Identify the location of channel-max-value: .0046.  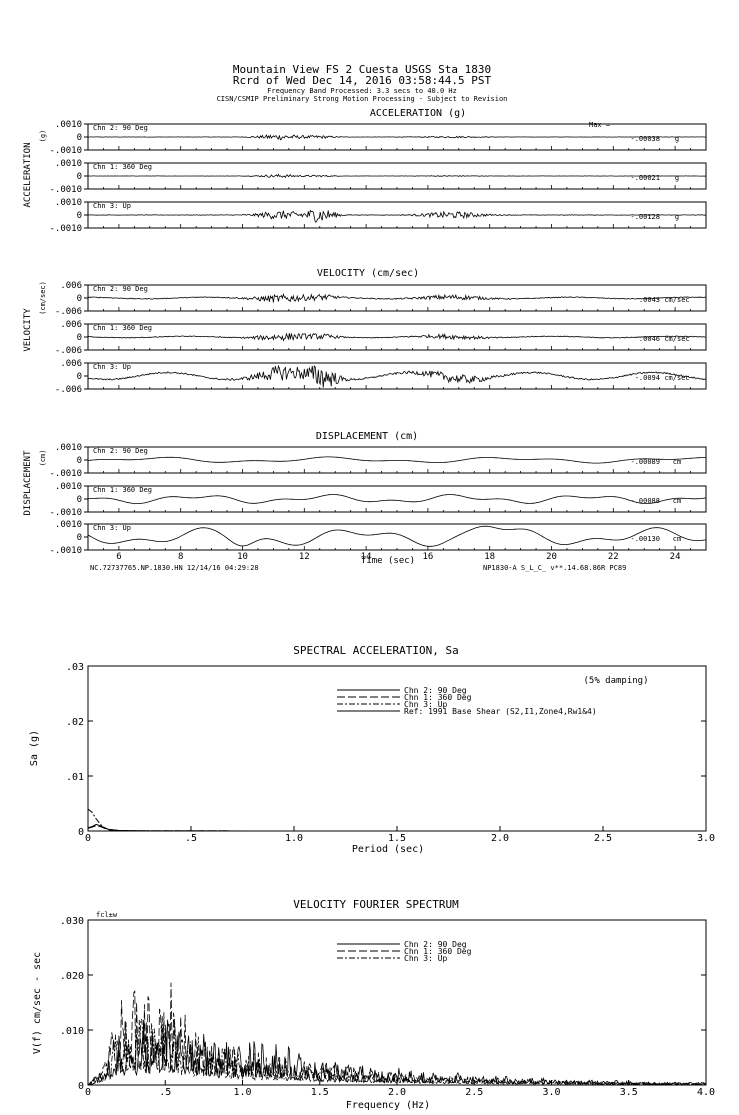
(649, 339).